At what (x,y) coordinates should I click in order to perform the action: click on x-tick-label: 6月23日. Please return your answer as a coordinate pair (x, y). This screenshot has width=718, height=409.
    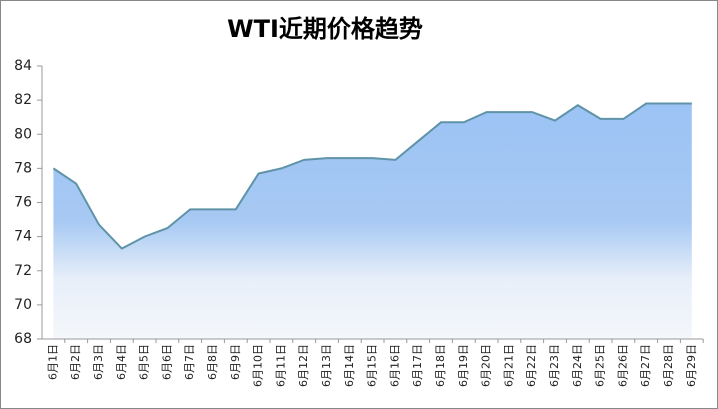
    Looking at the image, I should click on (554, 365).